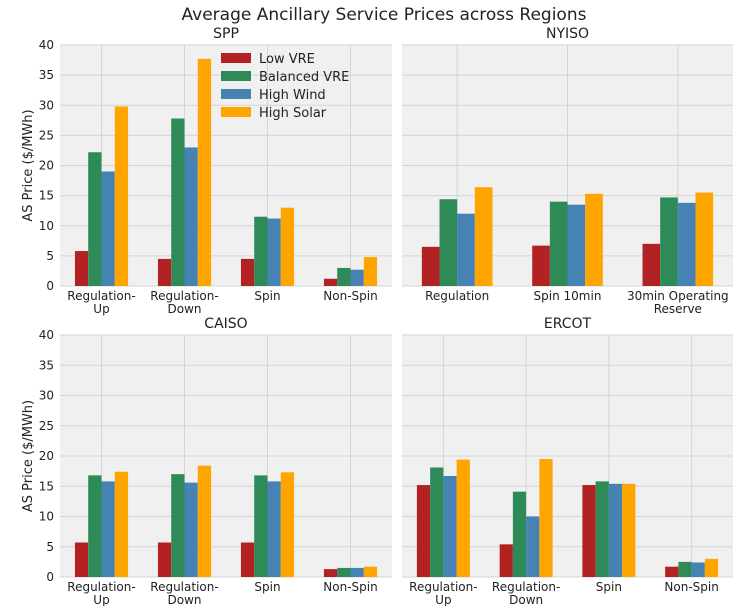  I want to click on y-tick-label: 15, so click(46, 196).